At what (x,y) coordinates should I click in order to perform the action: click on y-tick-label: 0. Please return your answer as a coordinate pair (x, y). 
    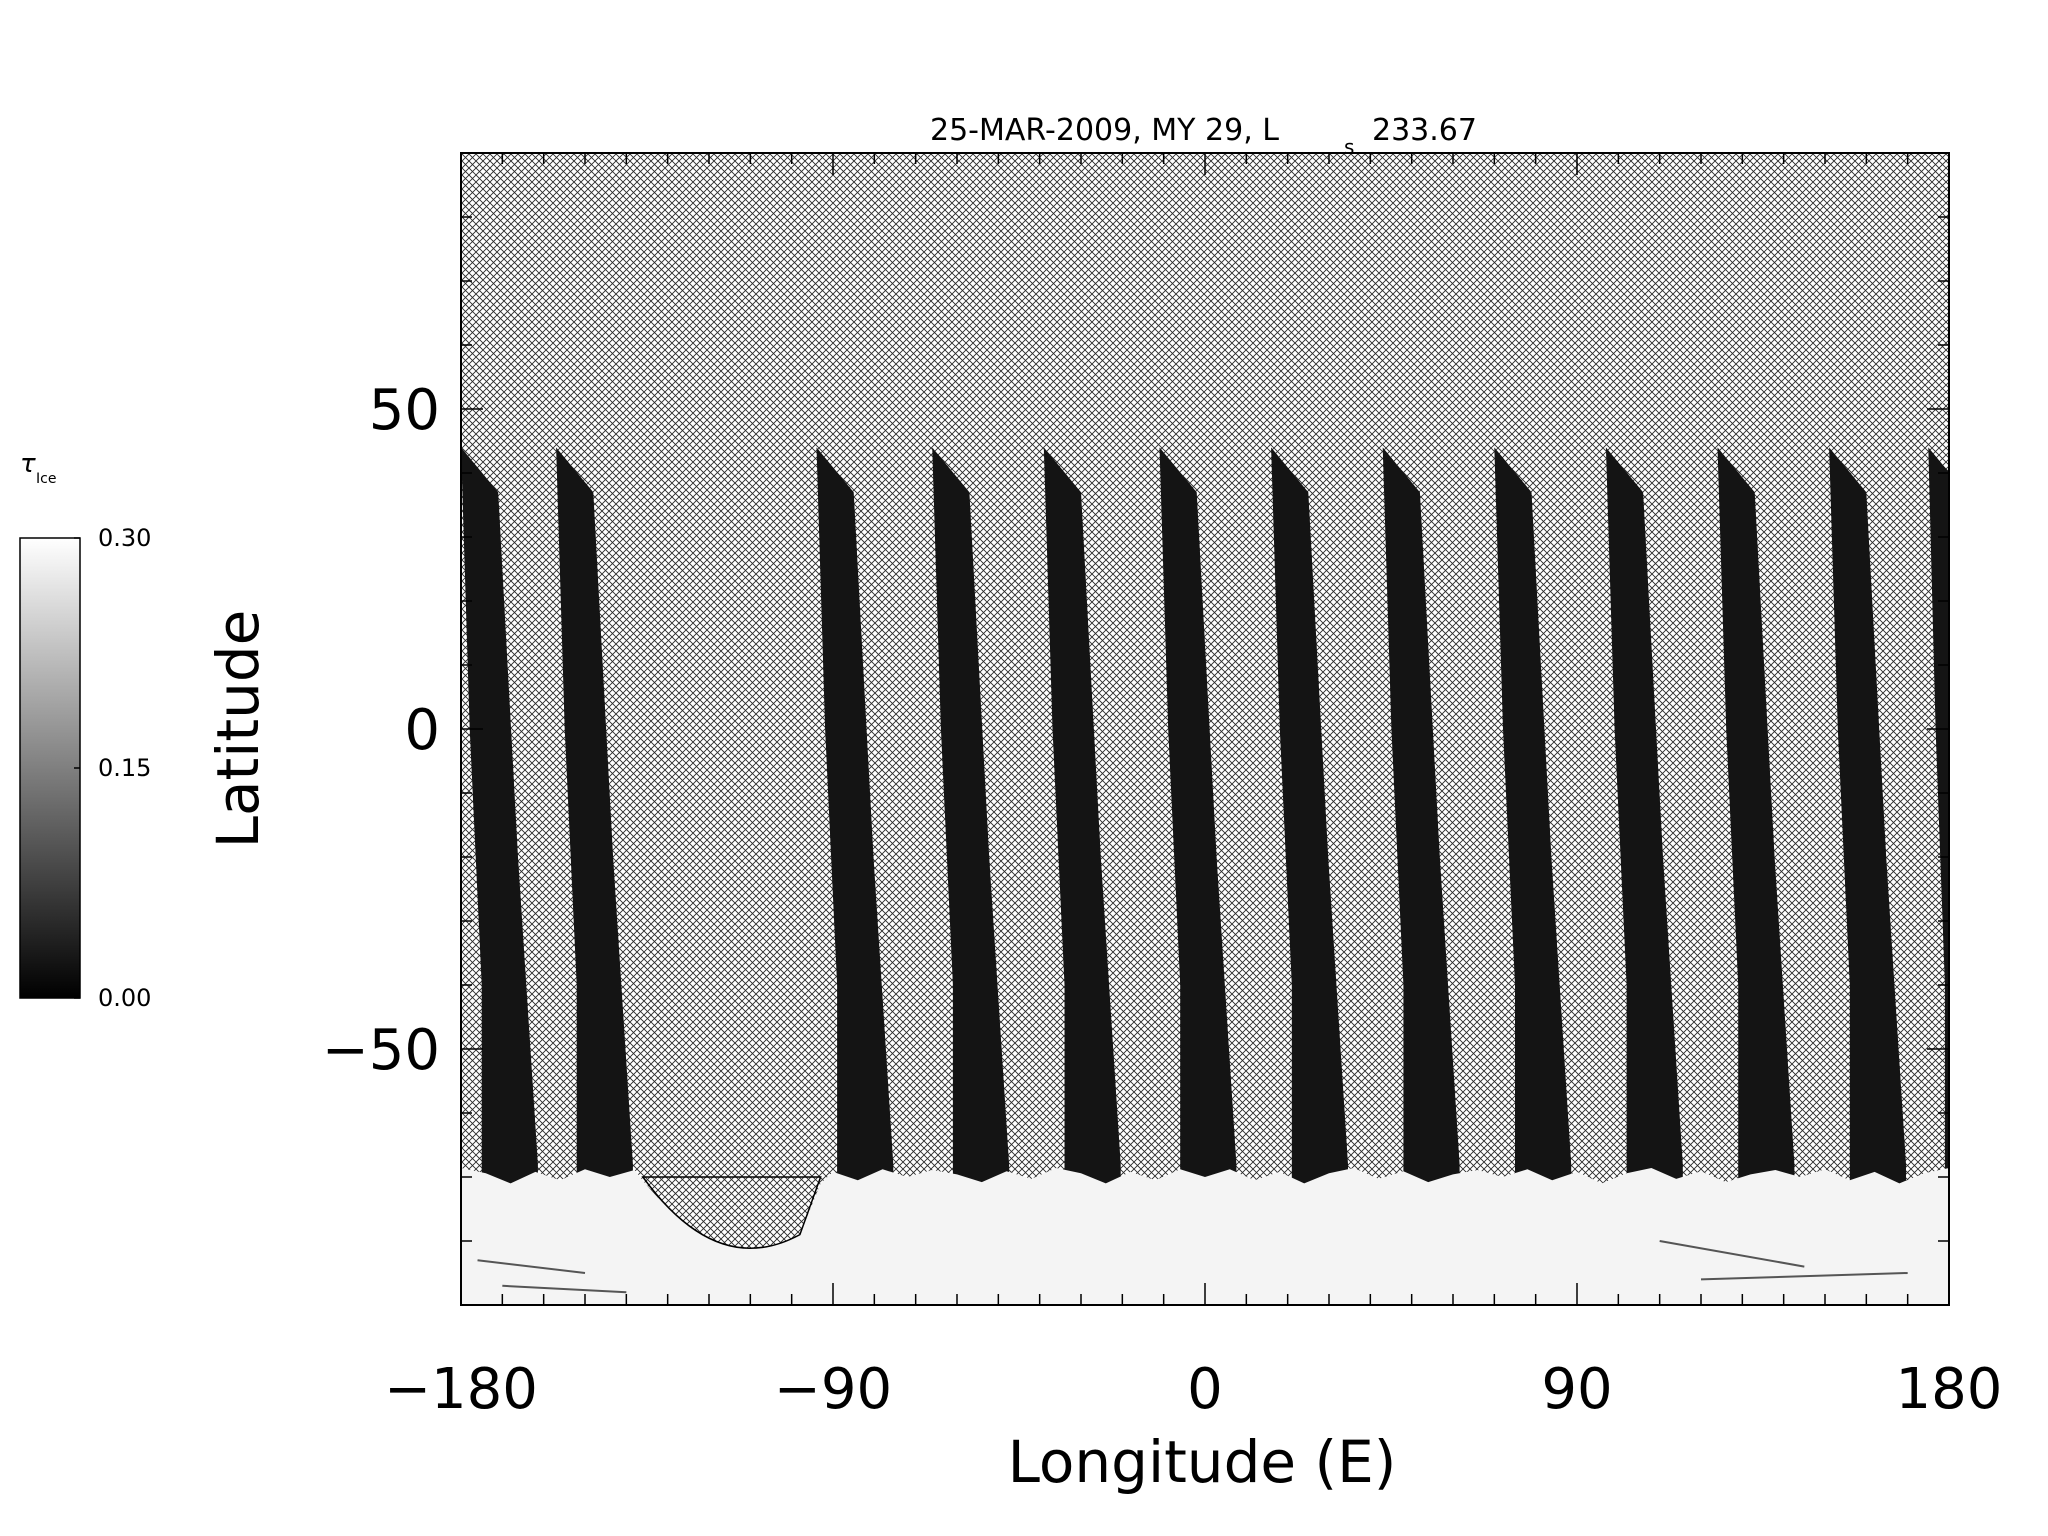
    Looking at the image, I should click on (422, 730).